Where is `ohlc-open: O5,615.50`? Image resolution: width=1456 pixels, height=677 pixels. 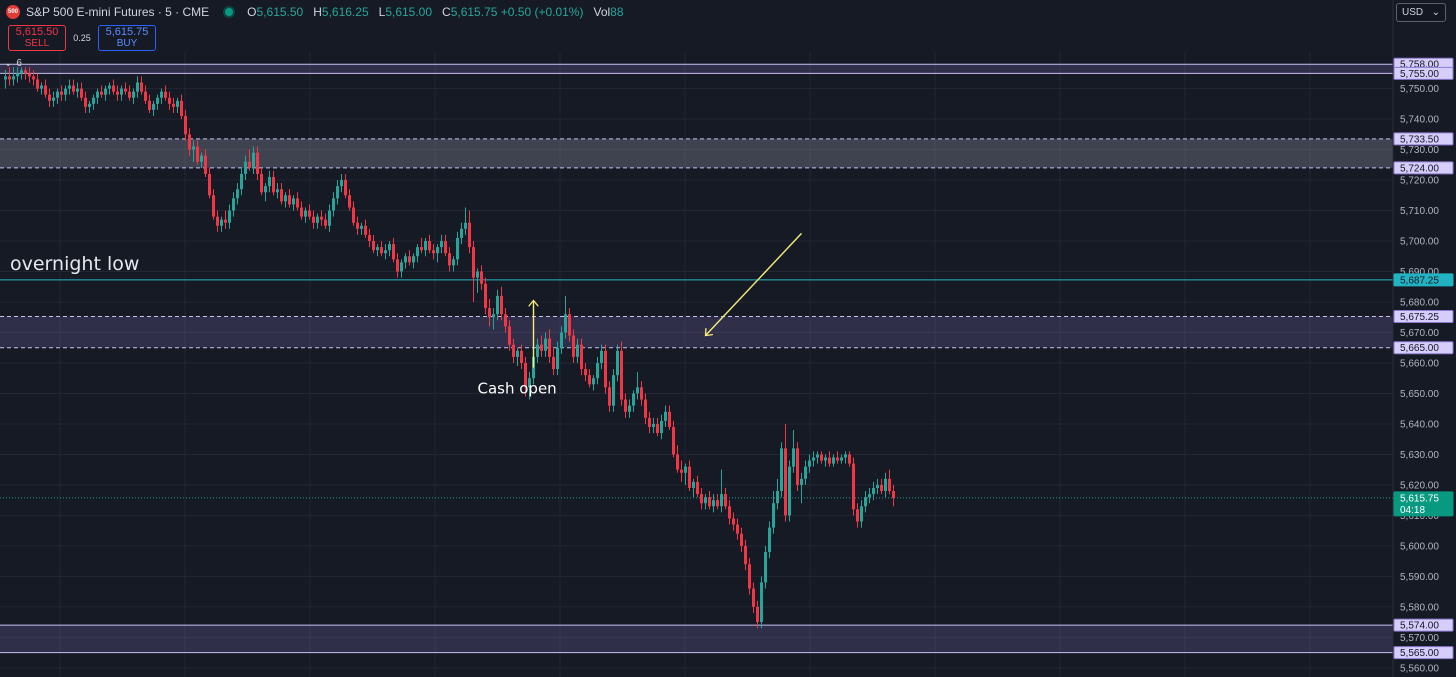
ohlc-open: O5,615.50 is located at coordinates (275, 12).